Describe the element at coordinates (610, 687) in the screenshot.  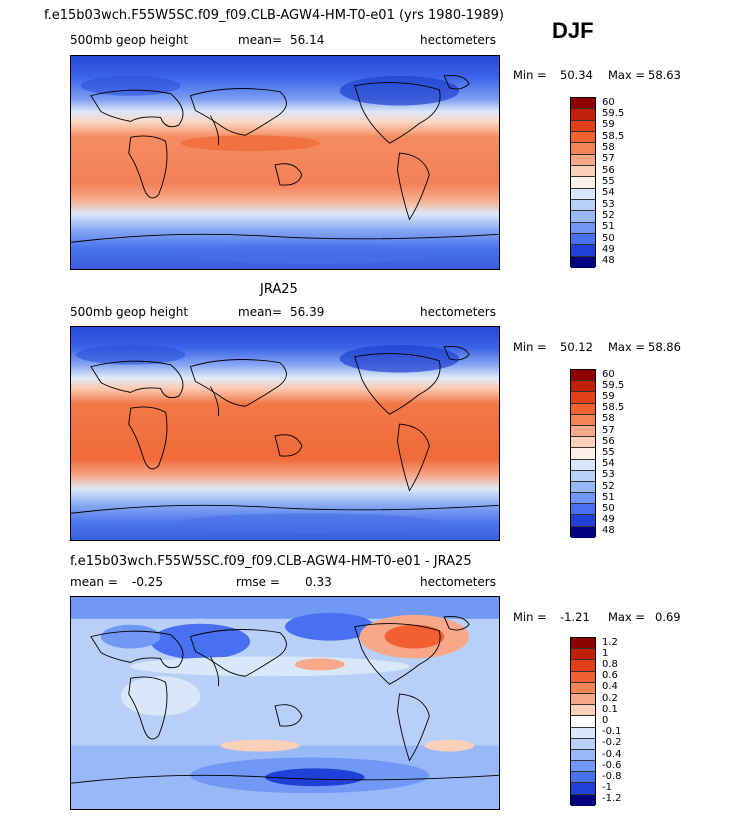
I see `colorbar-tick-label: 0.4` at that location.